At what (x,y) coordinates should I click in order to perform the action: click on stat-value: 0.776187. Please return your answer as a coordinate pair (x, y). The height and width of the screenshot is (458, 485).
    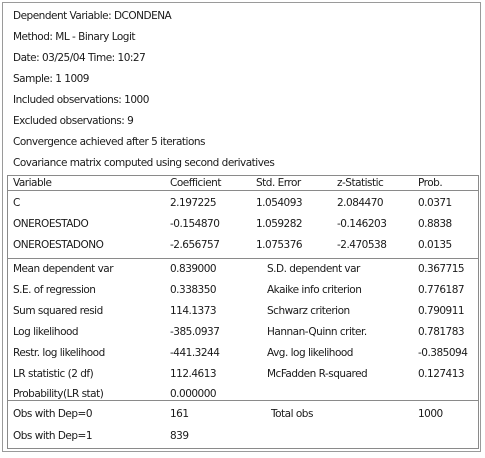
    Looking at the image, I should click on (441, 290).